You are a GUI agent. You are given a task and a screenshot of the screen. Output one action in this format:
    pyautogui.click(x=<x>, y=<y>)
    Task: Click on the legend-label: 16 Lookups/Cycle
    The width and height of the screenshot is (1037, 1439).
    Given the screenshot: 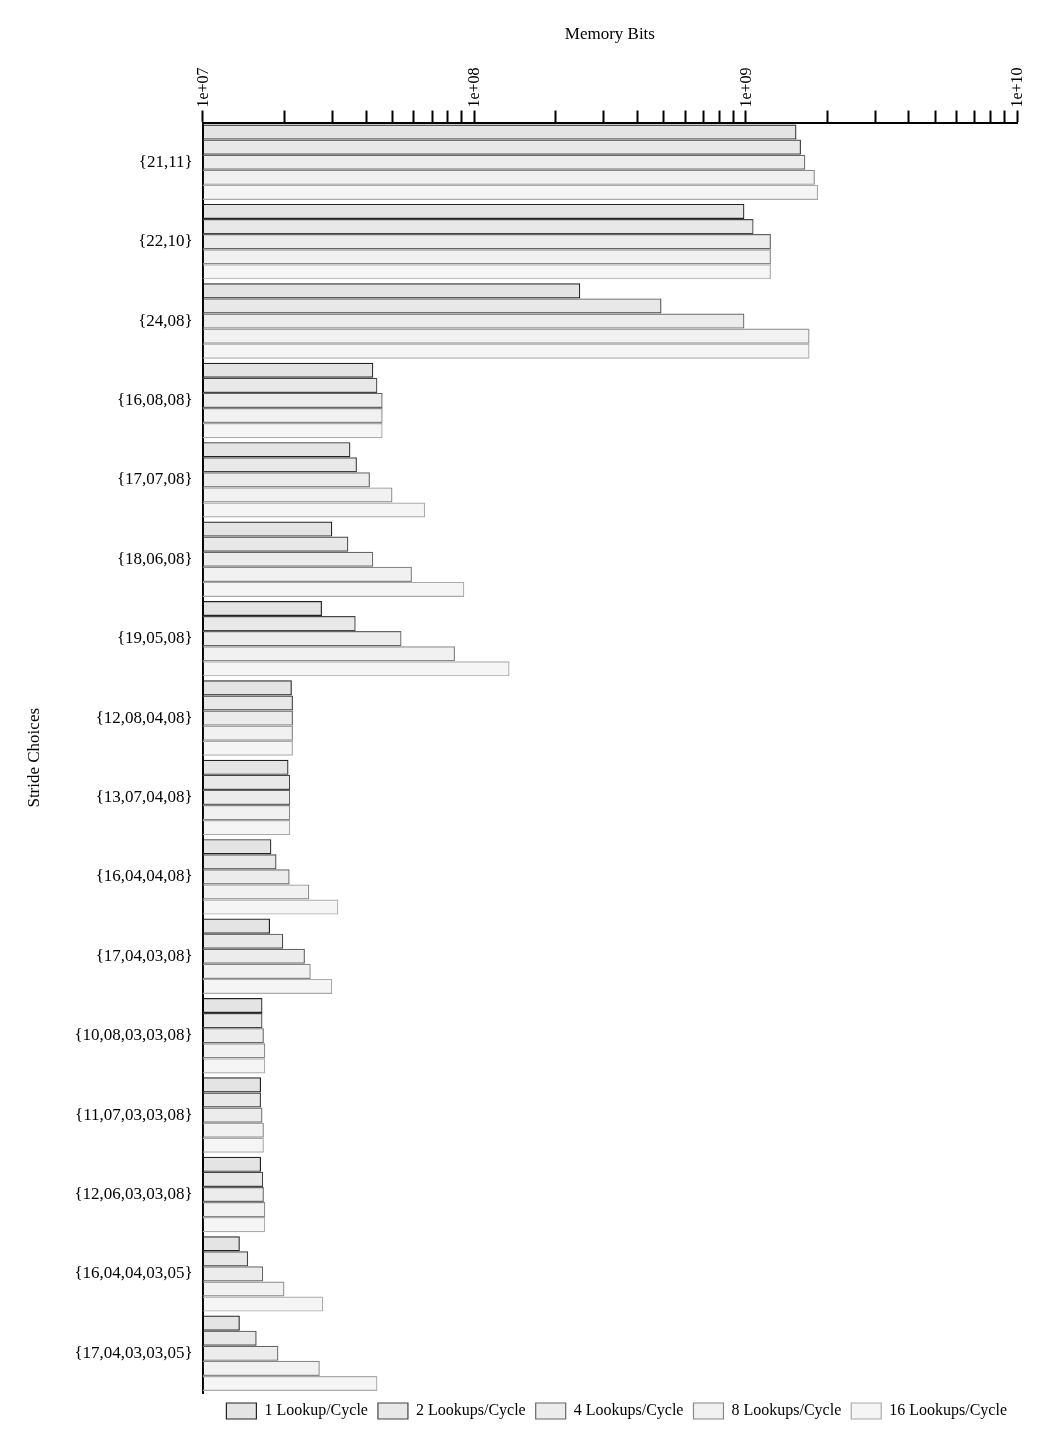 What is the action you would take?
    pyautogui.click(x=948, y=1410)
    